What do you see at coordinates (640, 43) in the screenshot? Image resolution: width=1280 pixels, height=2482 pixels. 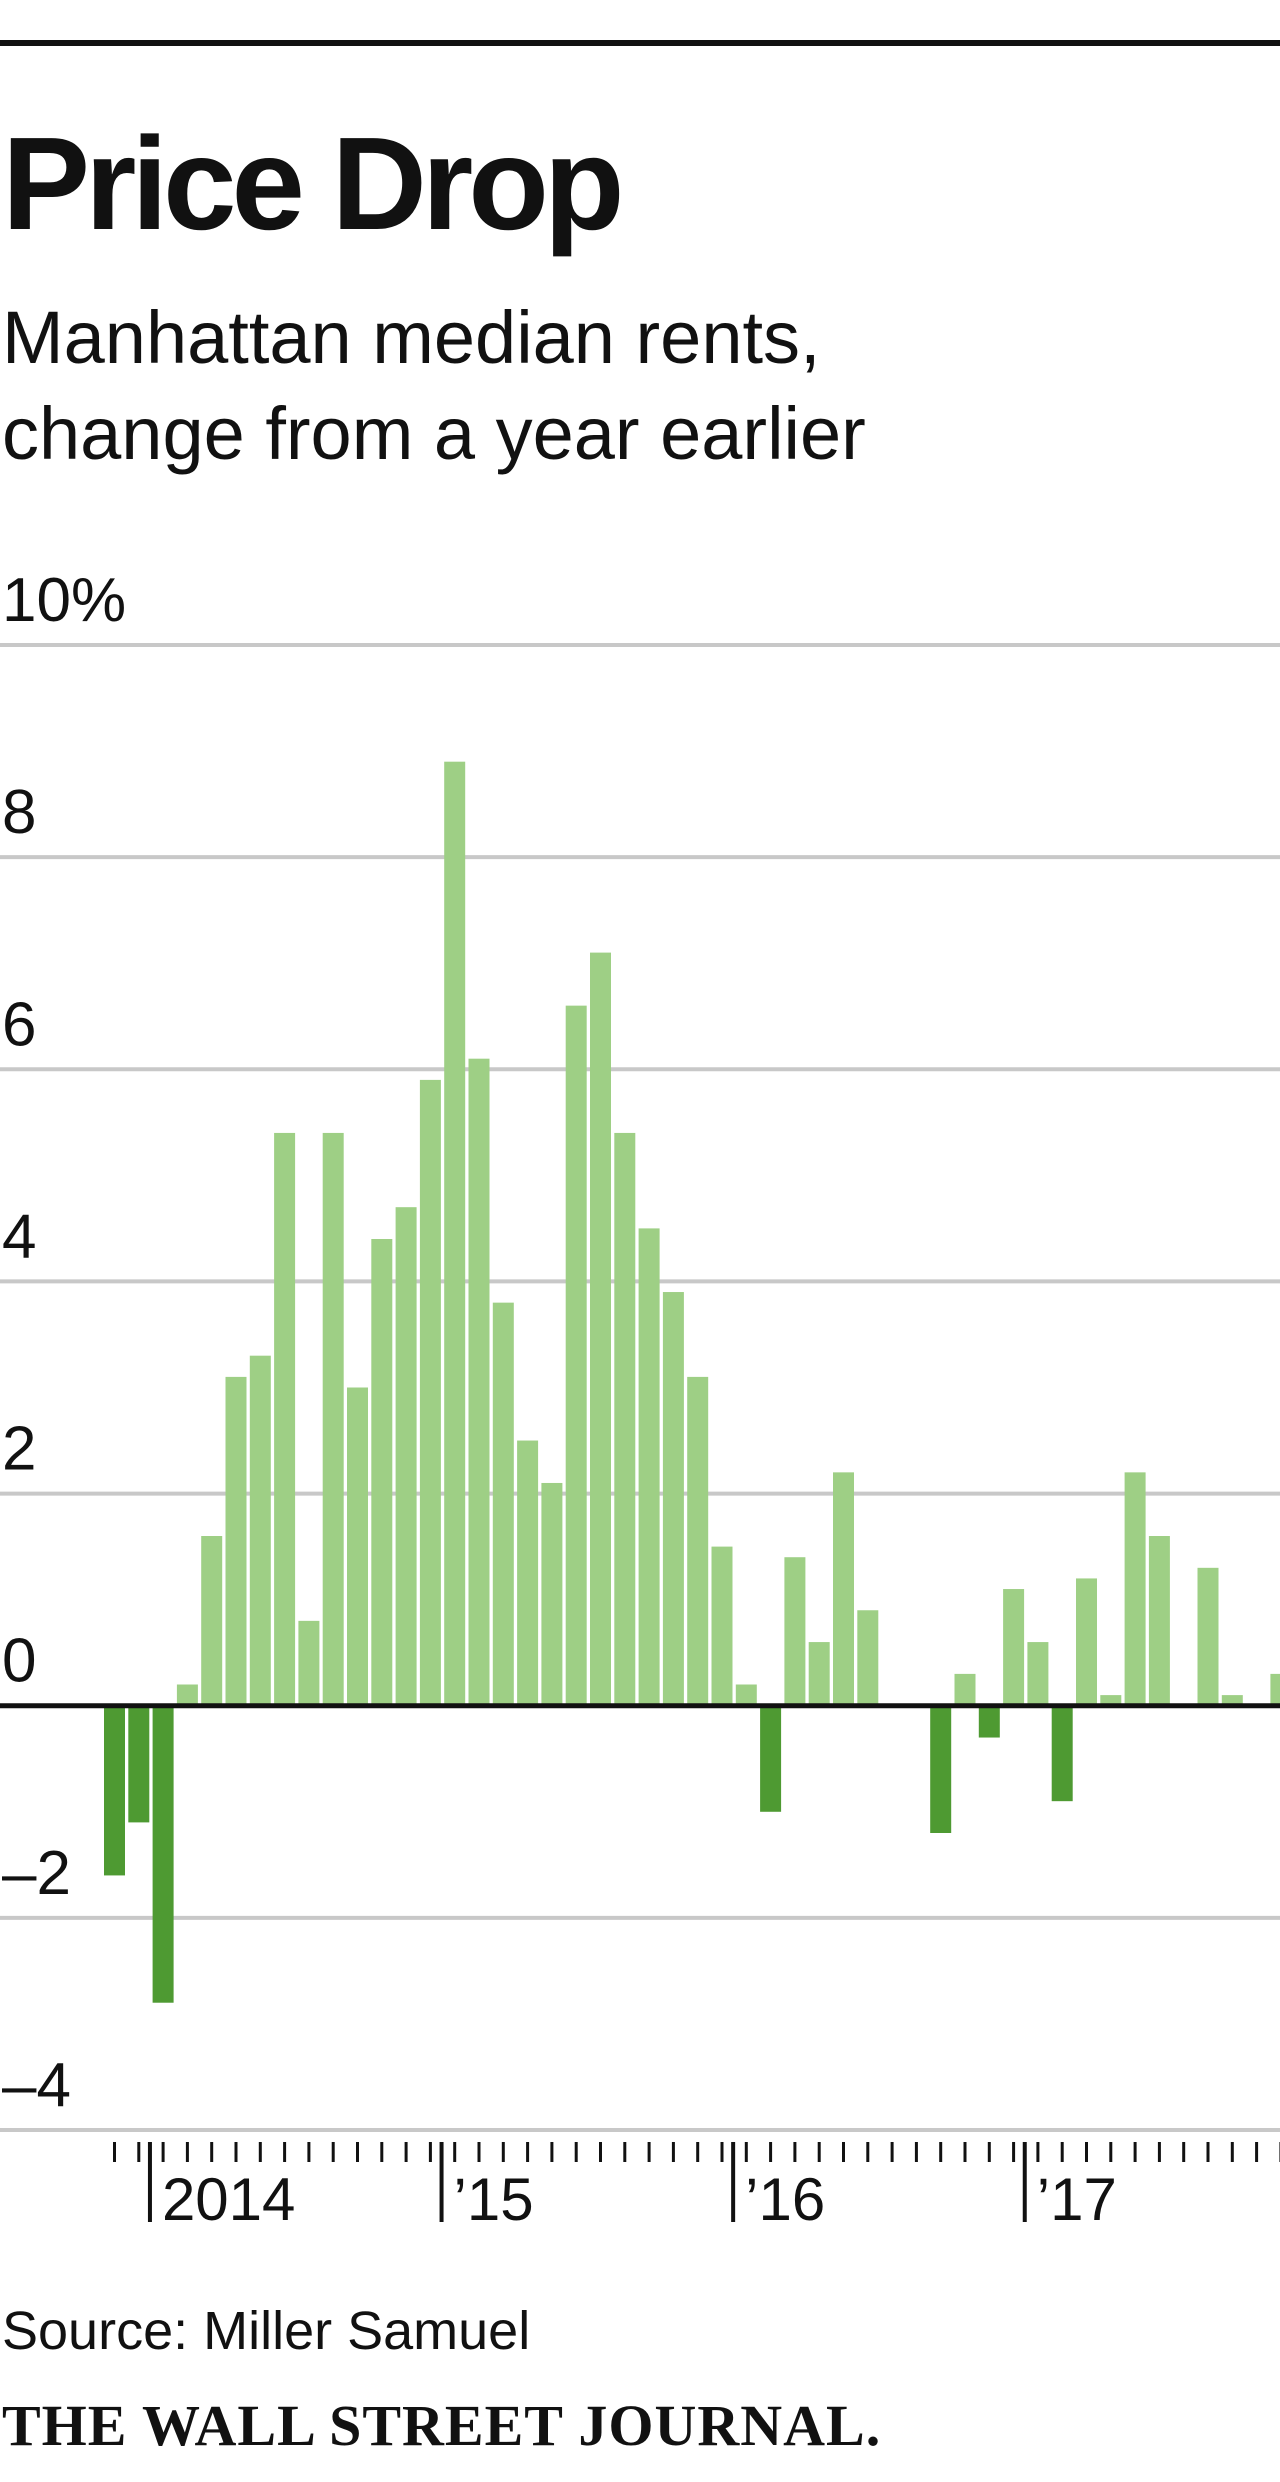 I see `top-rule` at bounding box center [640, 43].